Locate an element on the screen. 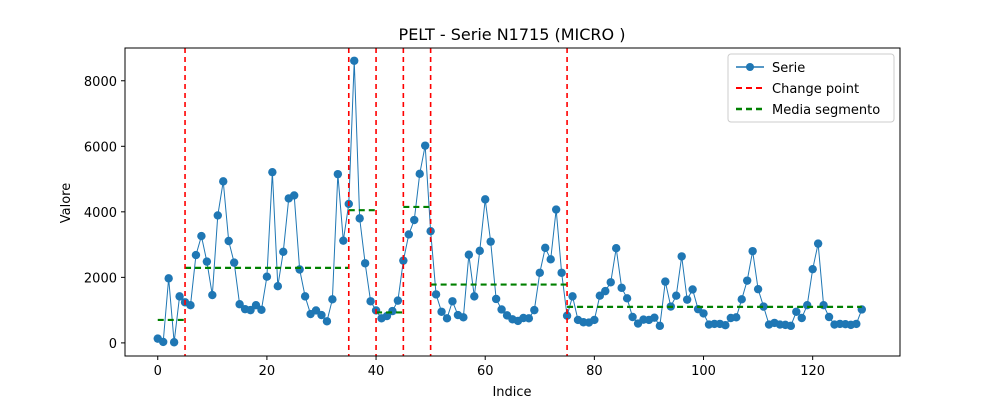 The height and width of the screenshot is (400, 1000). x-tick-label: 0 is located at coordinates (158, 371).